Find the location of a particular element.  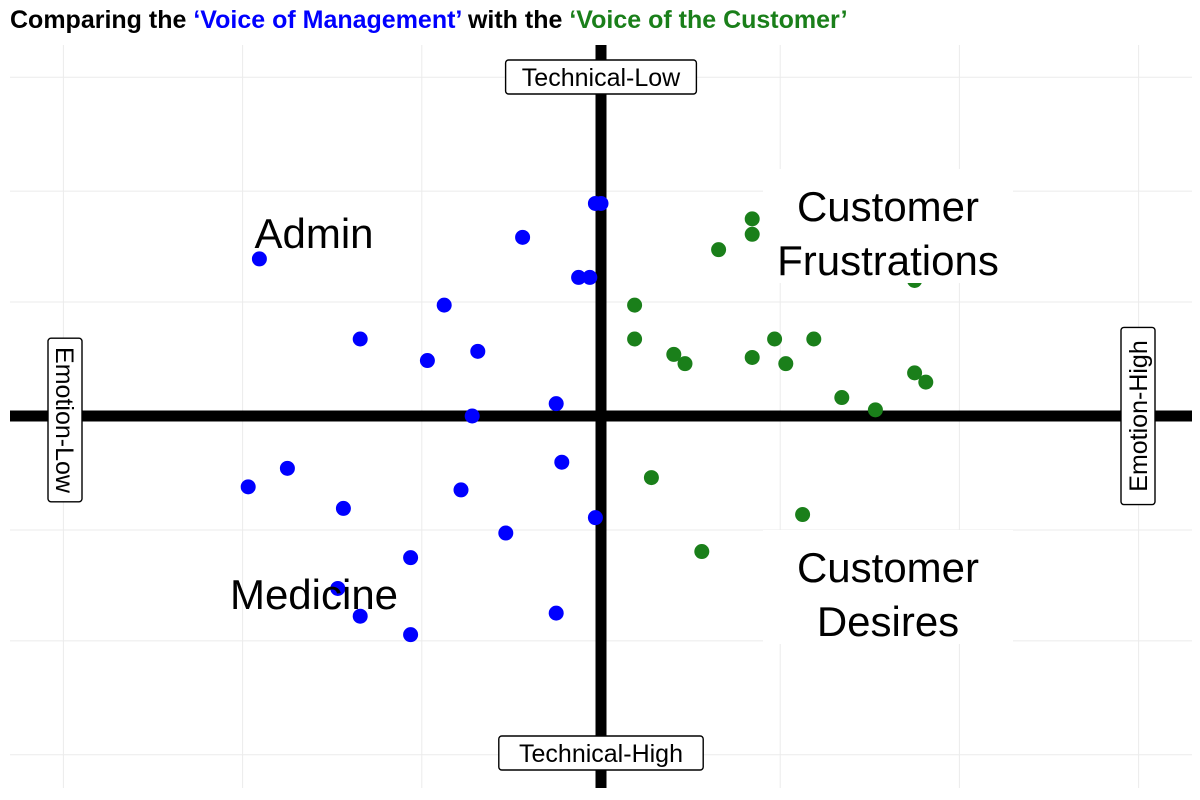

quadrant-label-line: Frustrations is located at coordinates (888, 260).